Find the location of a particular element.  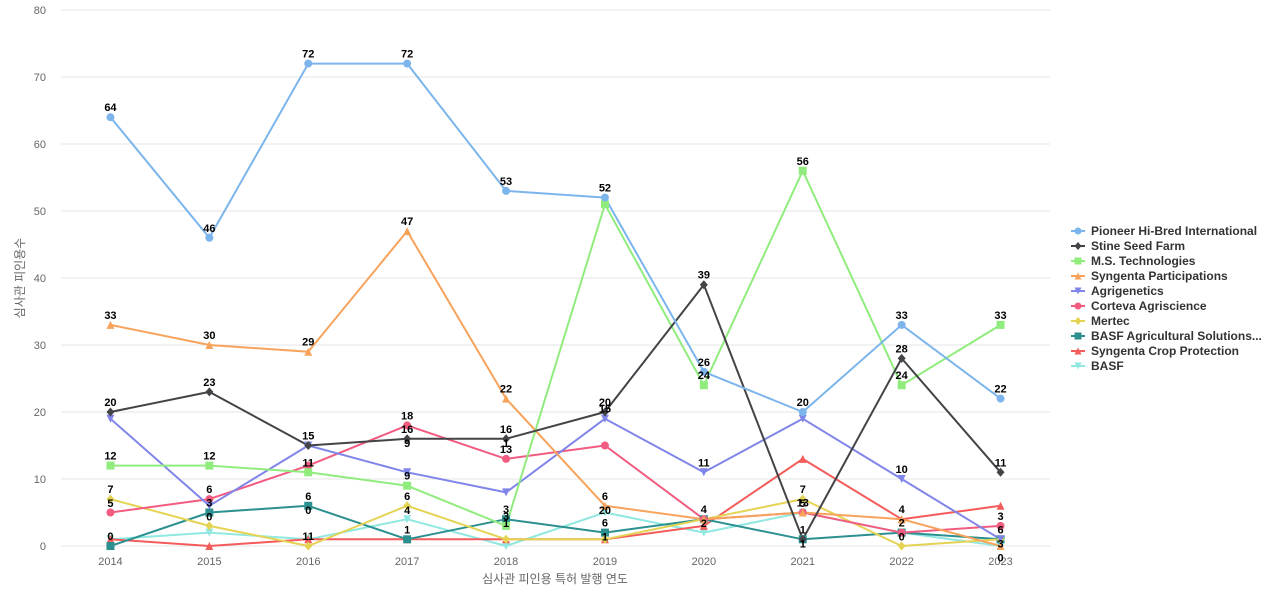

data-label: 33 is located at coordinates (902, 316).